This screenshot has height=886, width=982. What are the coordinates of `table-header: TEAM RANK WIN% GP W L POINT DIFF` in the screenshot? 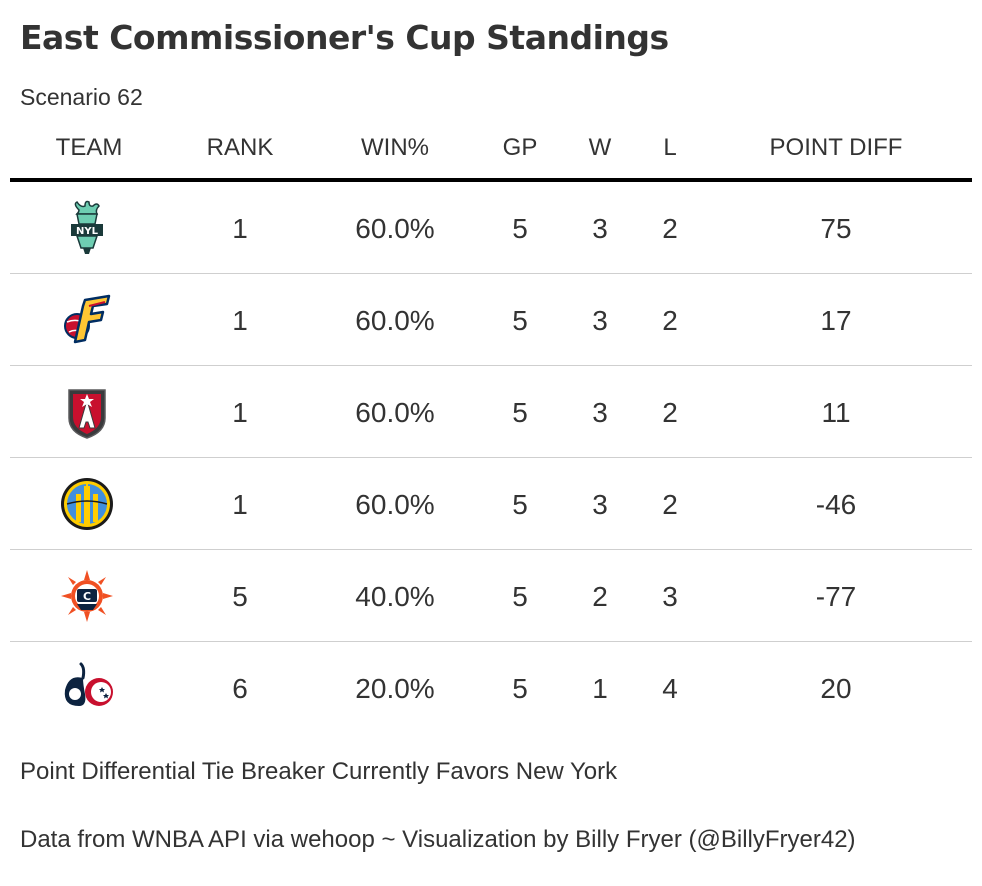 It's located at (491, 153).